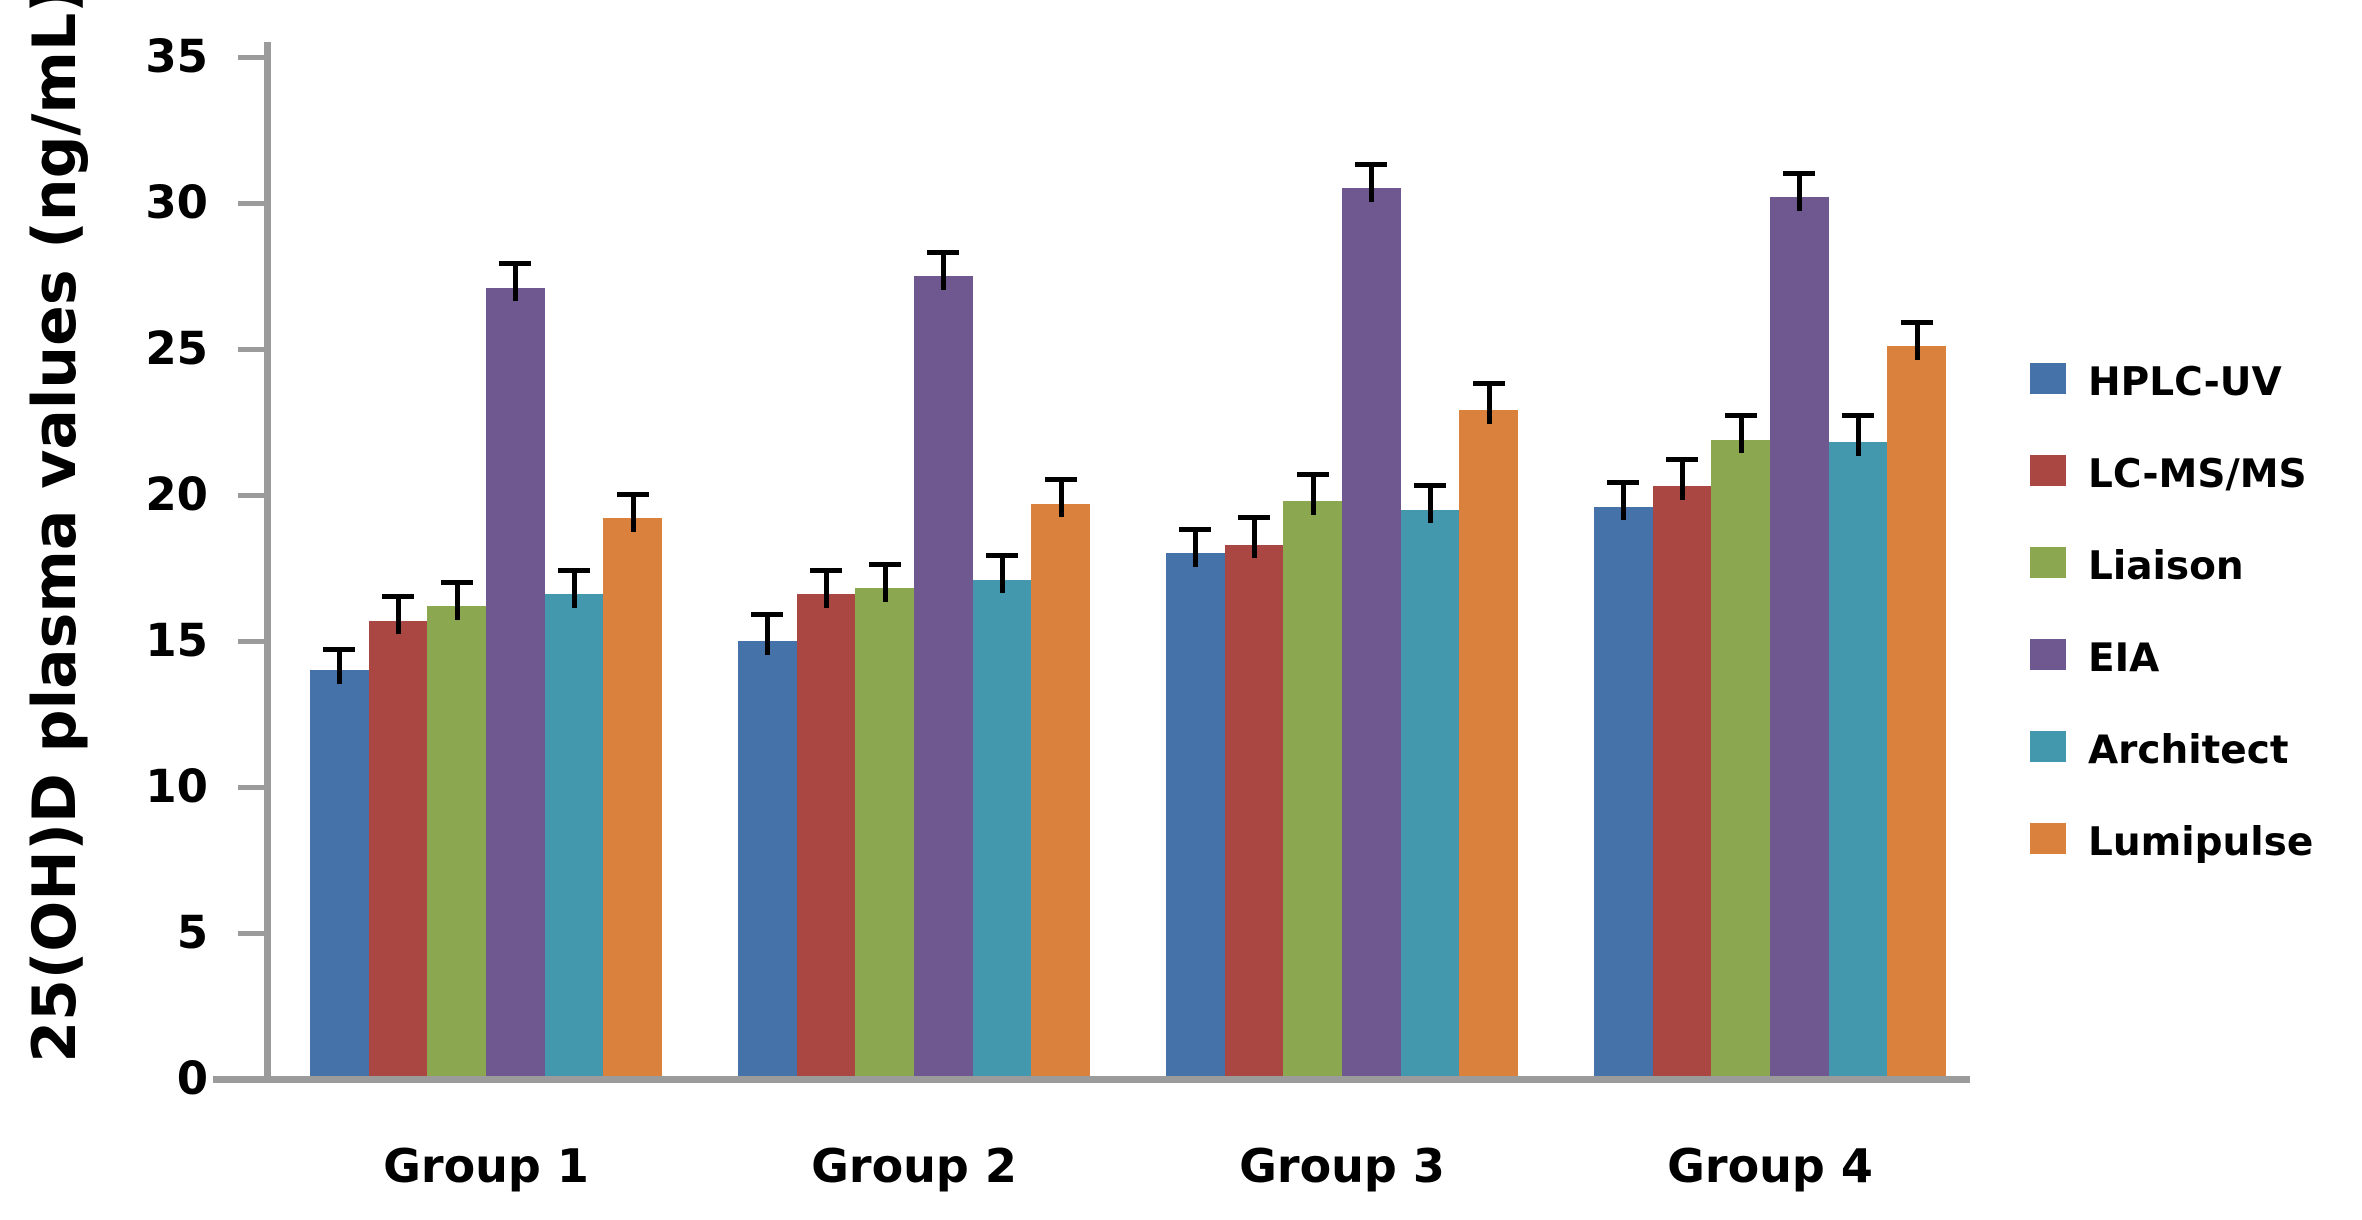 Image resolution: width=2362 pixels, height=1220 pixels. Describe the element at coordinates (2201, 842) in the screenshot. I see `legend-label-lumipulse: Lumipulse` at that location.